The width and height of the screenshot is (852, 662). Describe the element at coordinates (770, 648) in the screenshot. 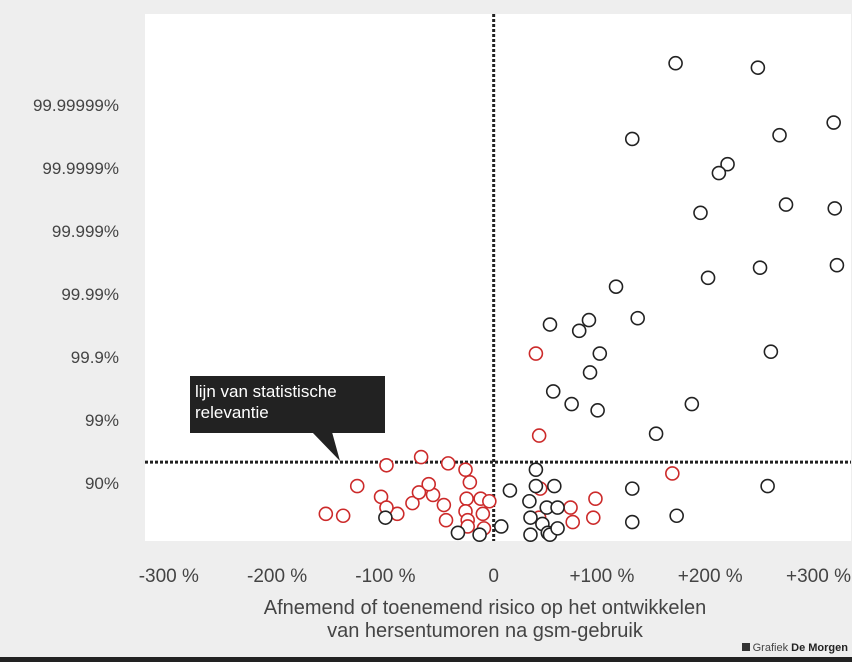

I see `source-prefix: Grafiek` at that location.